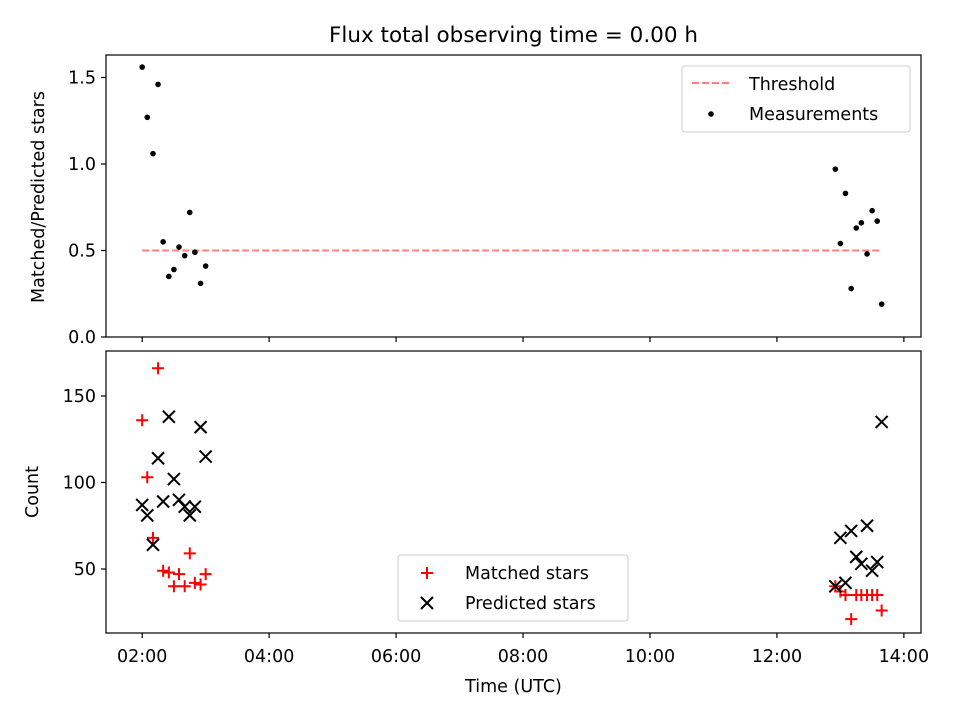 The width and height of the screenshot is (960, 720). Describe the element at coordinates (650, 657) in the screenshot. I see `count-xtick-label: 10:00` at that location.